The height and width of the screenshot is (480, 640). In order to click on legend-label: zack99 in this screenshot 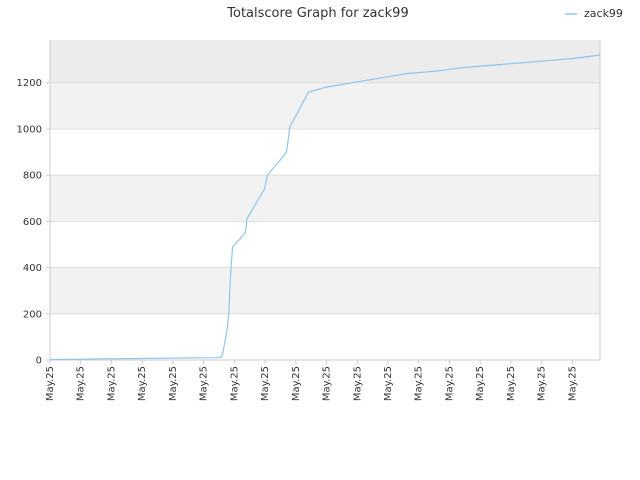, I will do `click(603, 13)`.